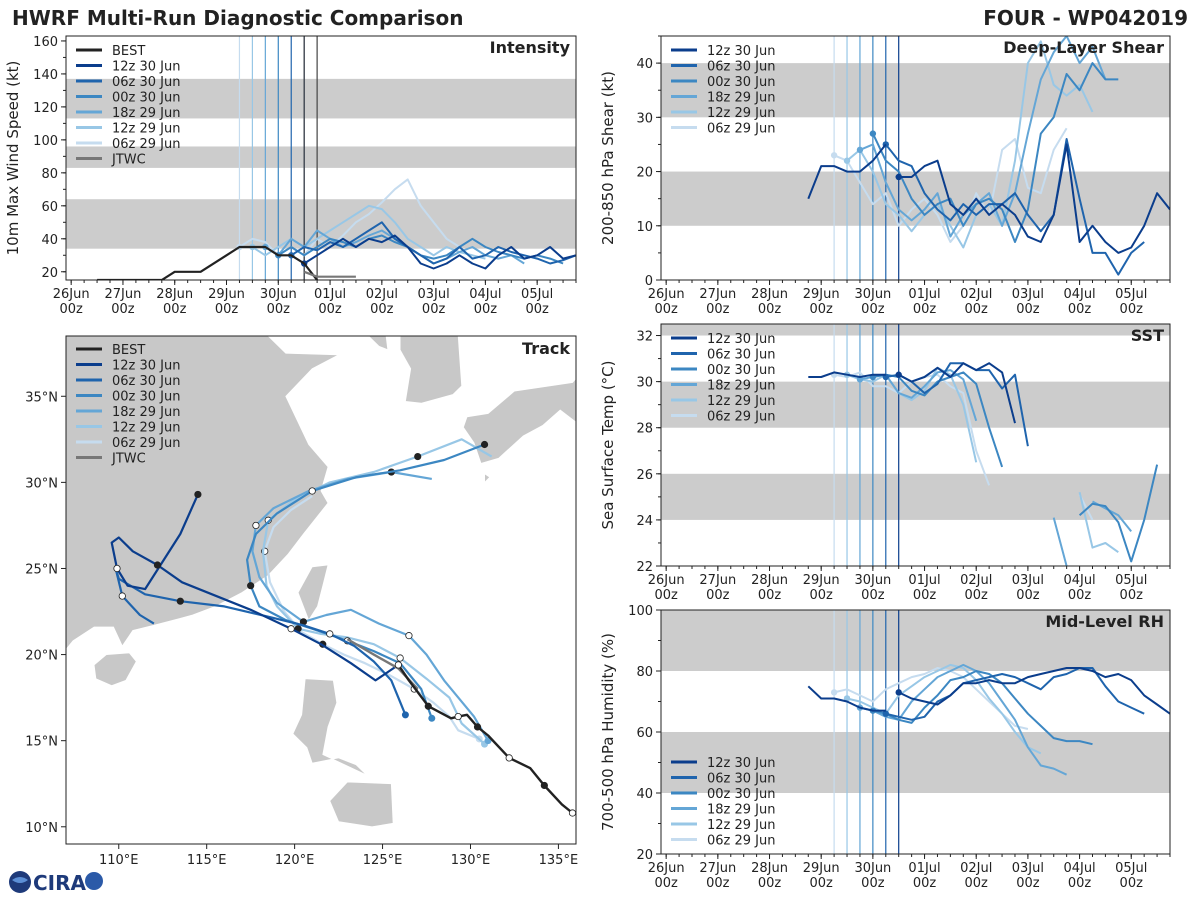 This screenshot has width=1200, height=900. I want to click on y-axis-label: 10m Max Wind Speed (kt), so click(13, 158).